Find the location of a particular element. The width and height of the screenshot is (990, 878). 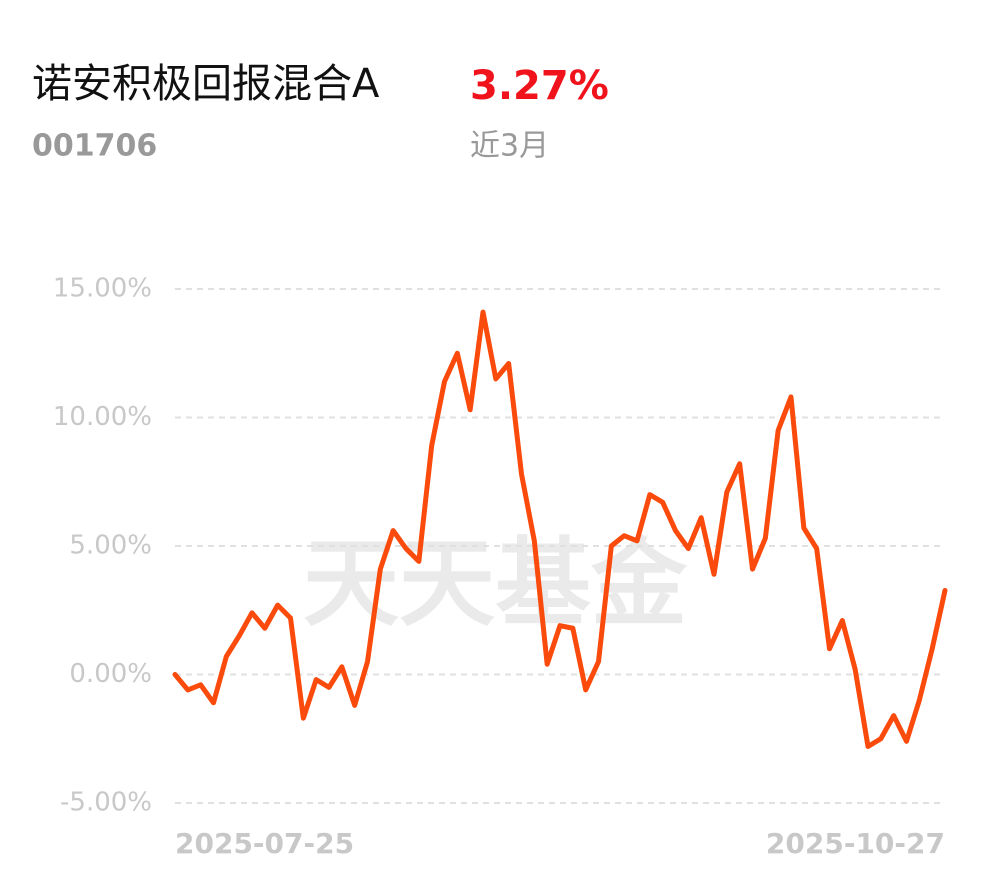

period: 近3月 is located at coordinates (509, 146).